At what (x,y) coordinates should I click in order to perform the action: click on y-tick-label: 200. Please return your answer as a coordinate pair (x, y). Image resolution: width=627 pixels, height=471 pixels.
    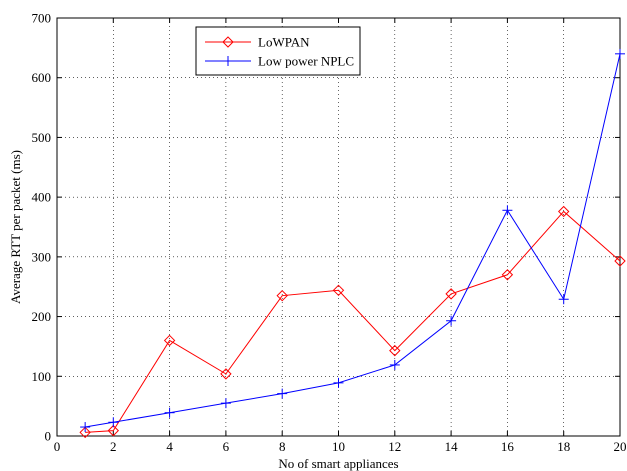
    Looking at the image, I should click on (42, 316).